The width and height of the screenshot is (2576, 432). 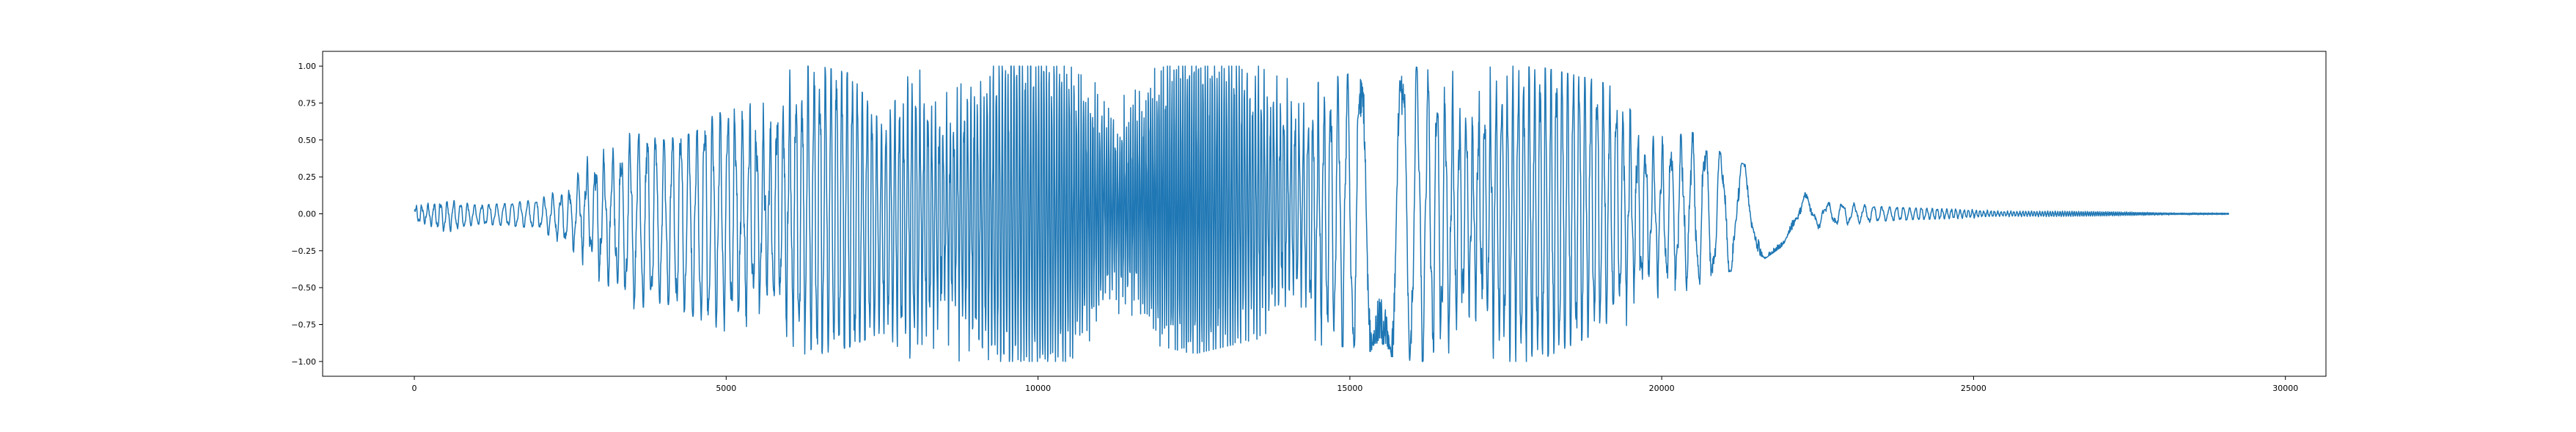 I want to click on y-tick-label: −0.75, so click(x=304, y=325).